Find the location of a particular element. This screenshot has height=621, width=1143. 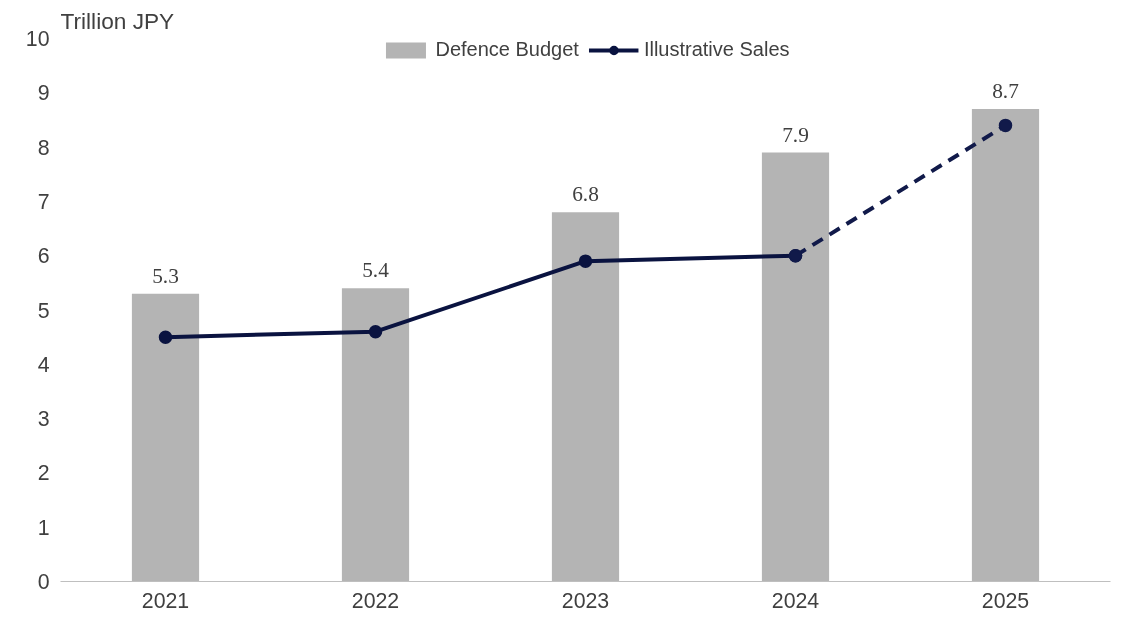

x-tick-label: 2024 is located at coordinates (795, 600).